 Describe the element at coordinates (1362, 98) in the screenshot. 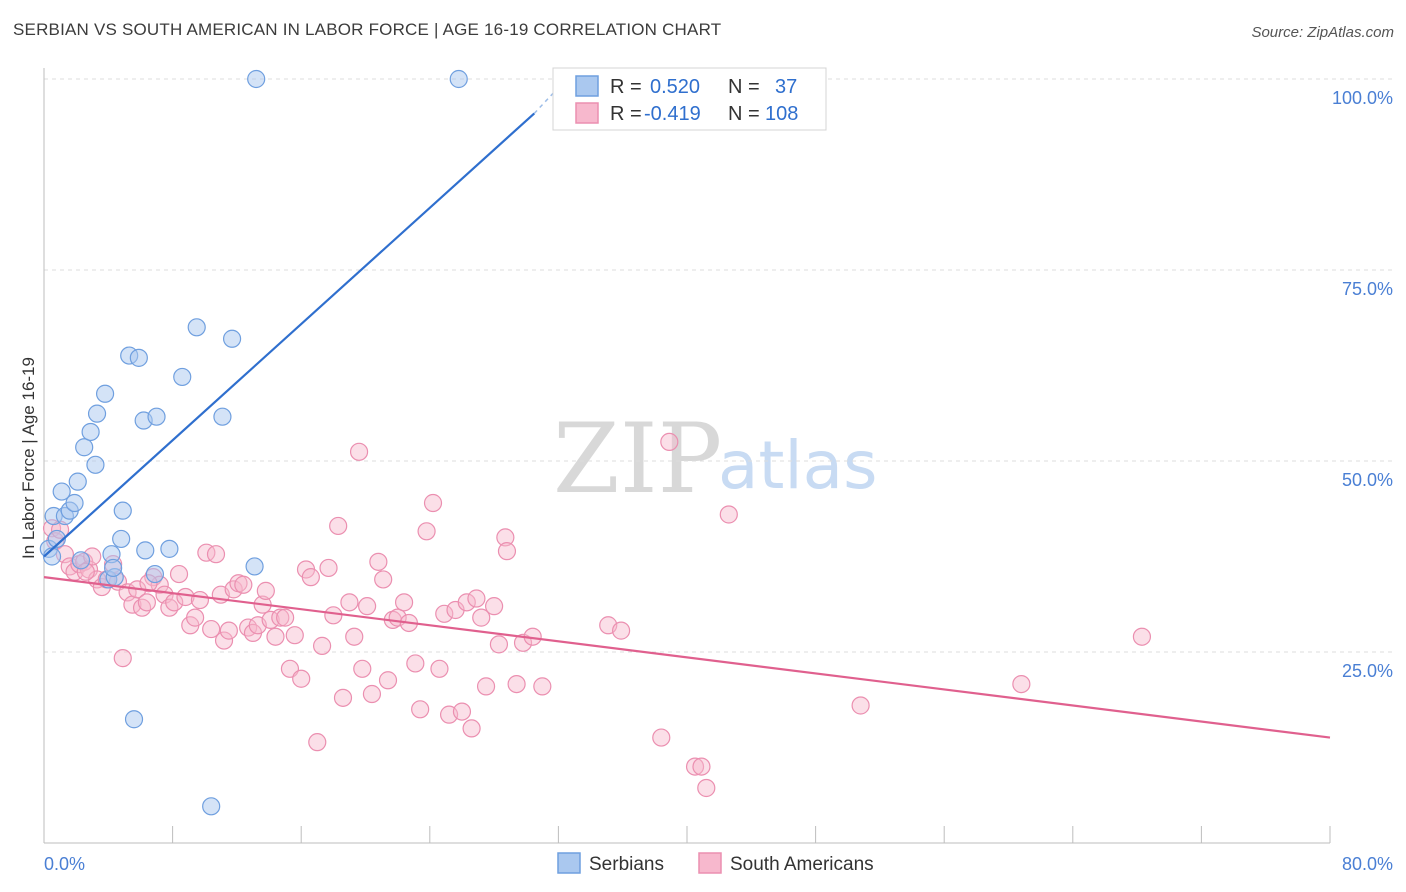

I see `y-tick-label-100: 100.0%` at that location.